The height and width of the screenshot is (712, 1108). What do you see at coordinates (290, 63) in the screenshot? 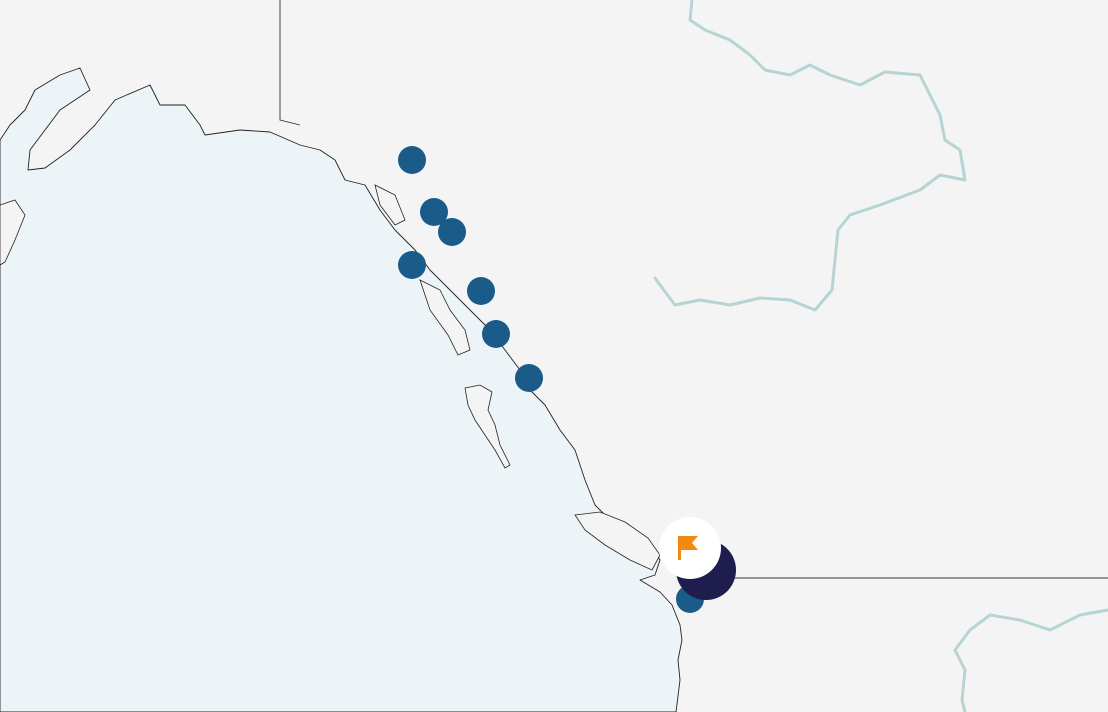
I see `border` at bounding box center [290, 63].